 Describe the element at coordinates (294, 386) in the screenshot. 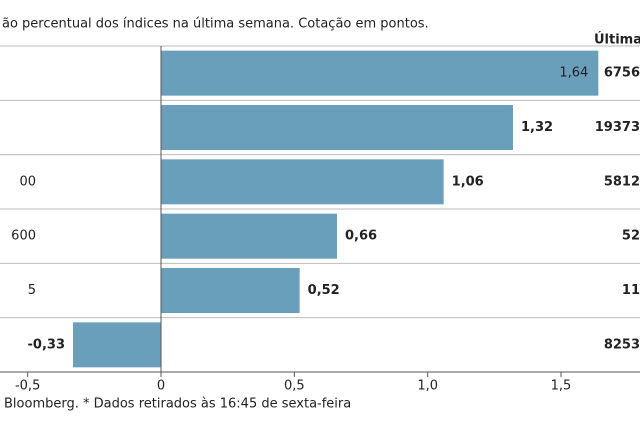

I see `x-tick-label: 0,5` at that location.